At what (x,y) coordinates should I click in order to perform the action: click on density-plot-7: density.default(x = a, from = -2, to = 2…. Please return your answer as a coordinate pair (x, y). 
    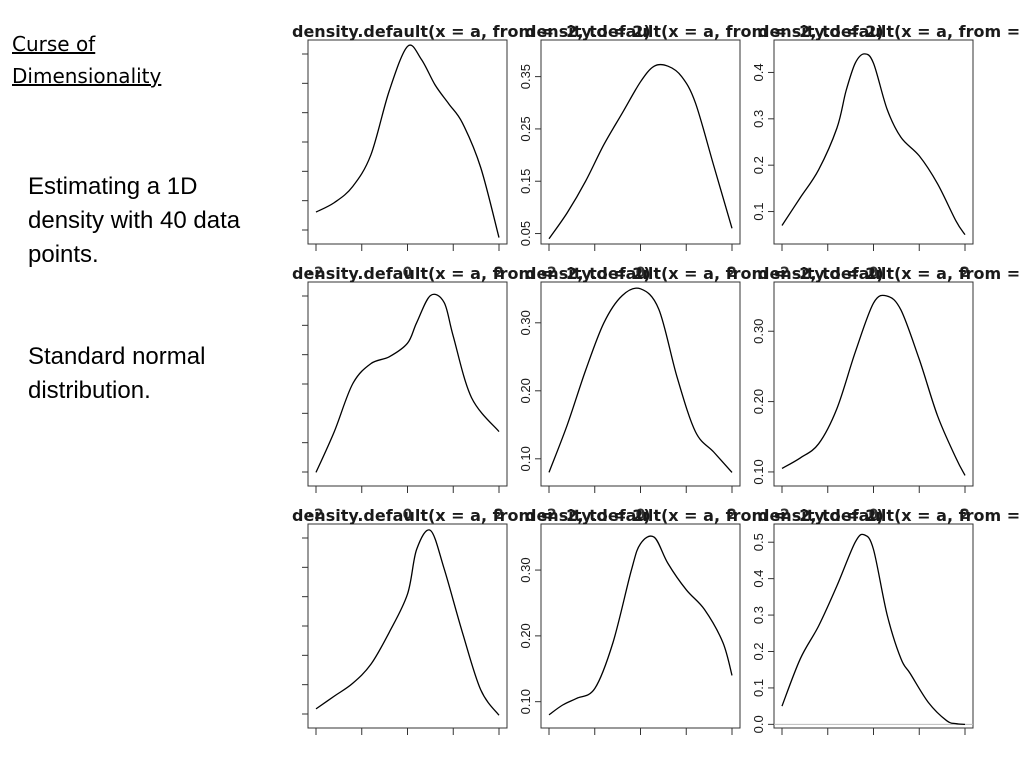
    Looking at the image, I should click on (471, 620).